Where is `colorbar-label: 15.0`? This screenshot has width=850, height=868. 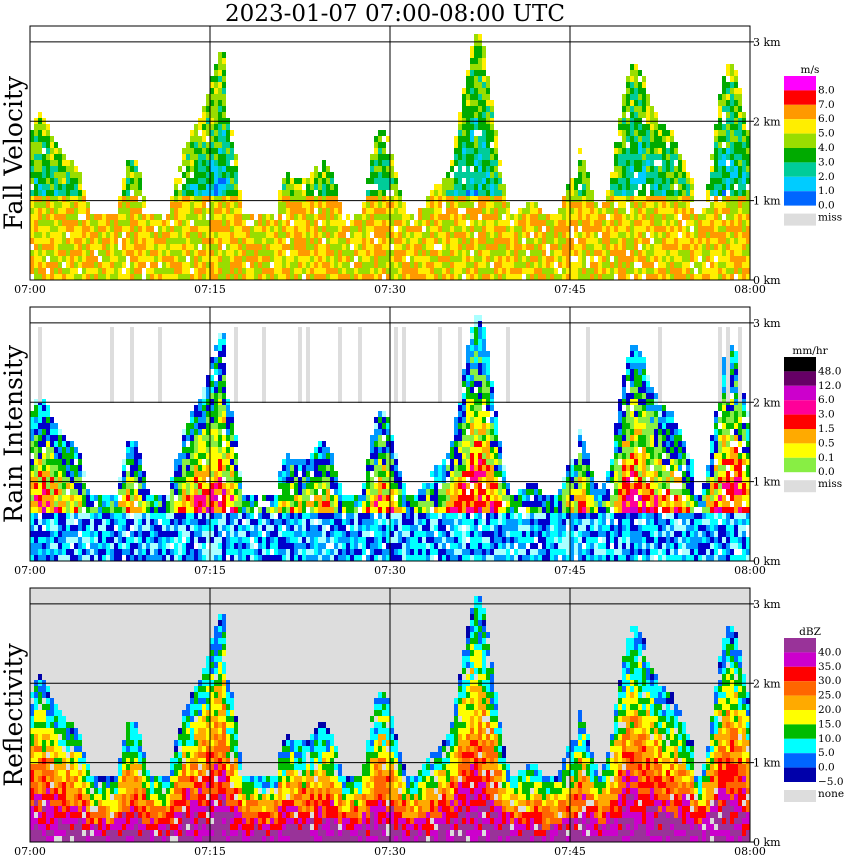
colorbar-label: 15.0 is located at coordinates (829, 724).